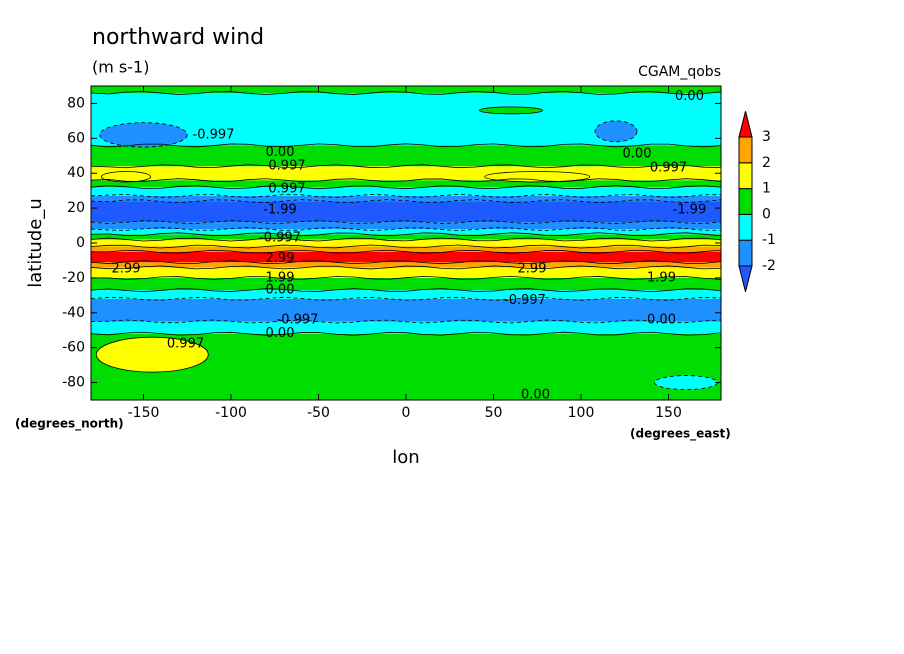 This screenshot has height=654, width=904. I want to click on x-units: (degrees_east), so click(680, 434).